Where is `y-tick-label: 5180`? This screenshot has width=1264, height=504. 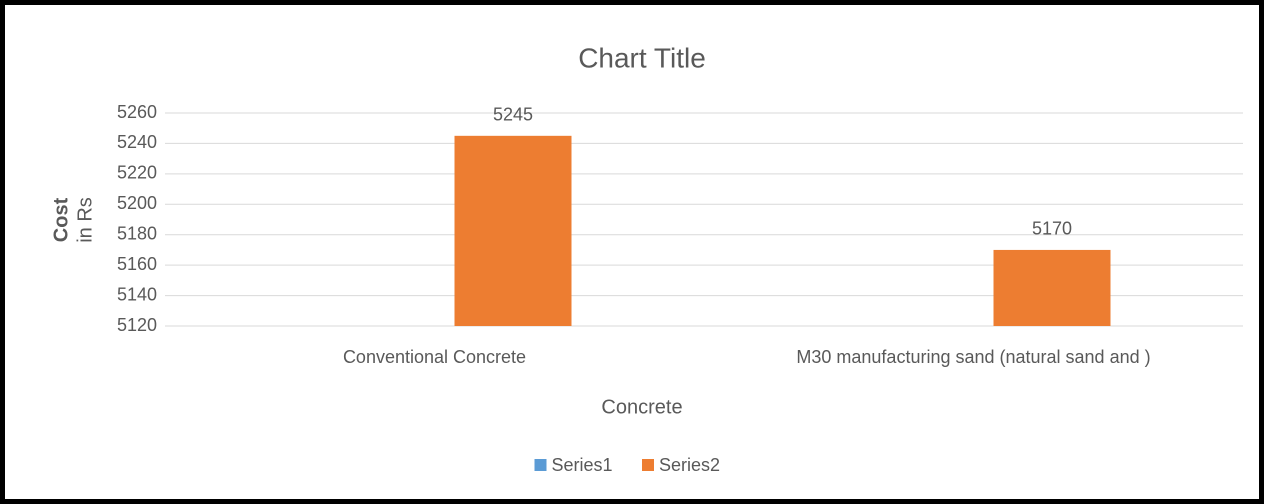
y-tick-label: 5180 is located at coordinates (137, 233).